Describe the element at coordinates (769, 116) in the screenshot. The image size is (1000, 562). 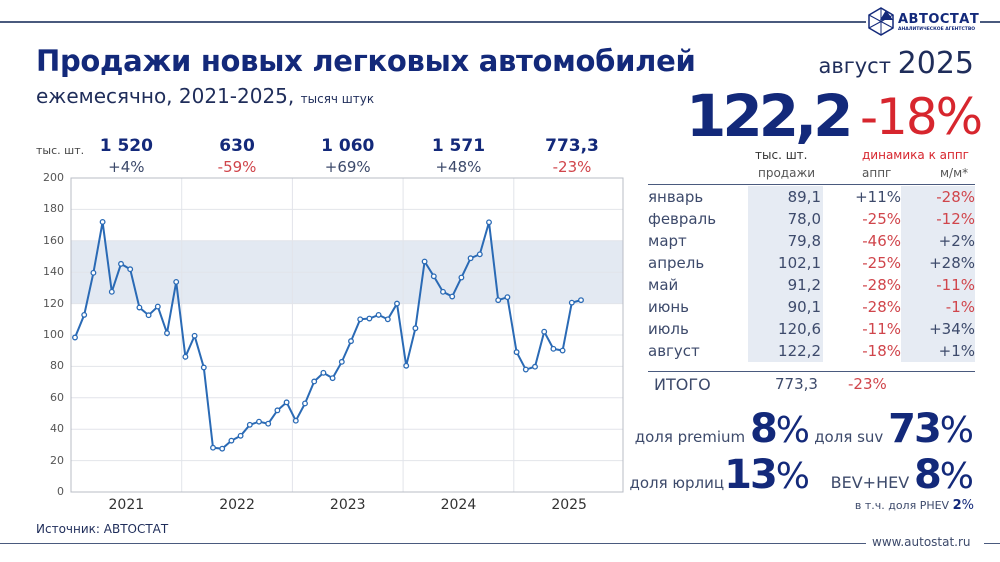
I see `kpi-value: 122,2` at that location.